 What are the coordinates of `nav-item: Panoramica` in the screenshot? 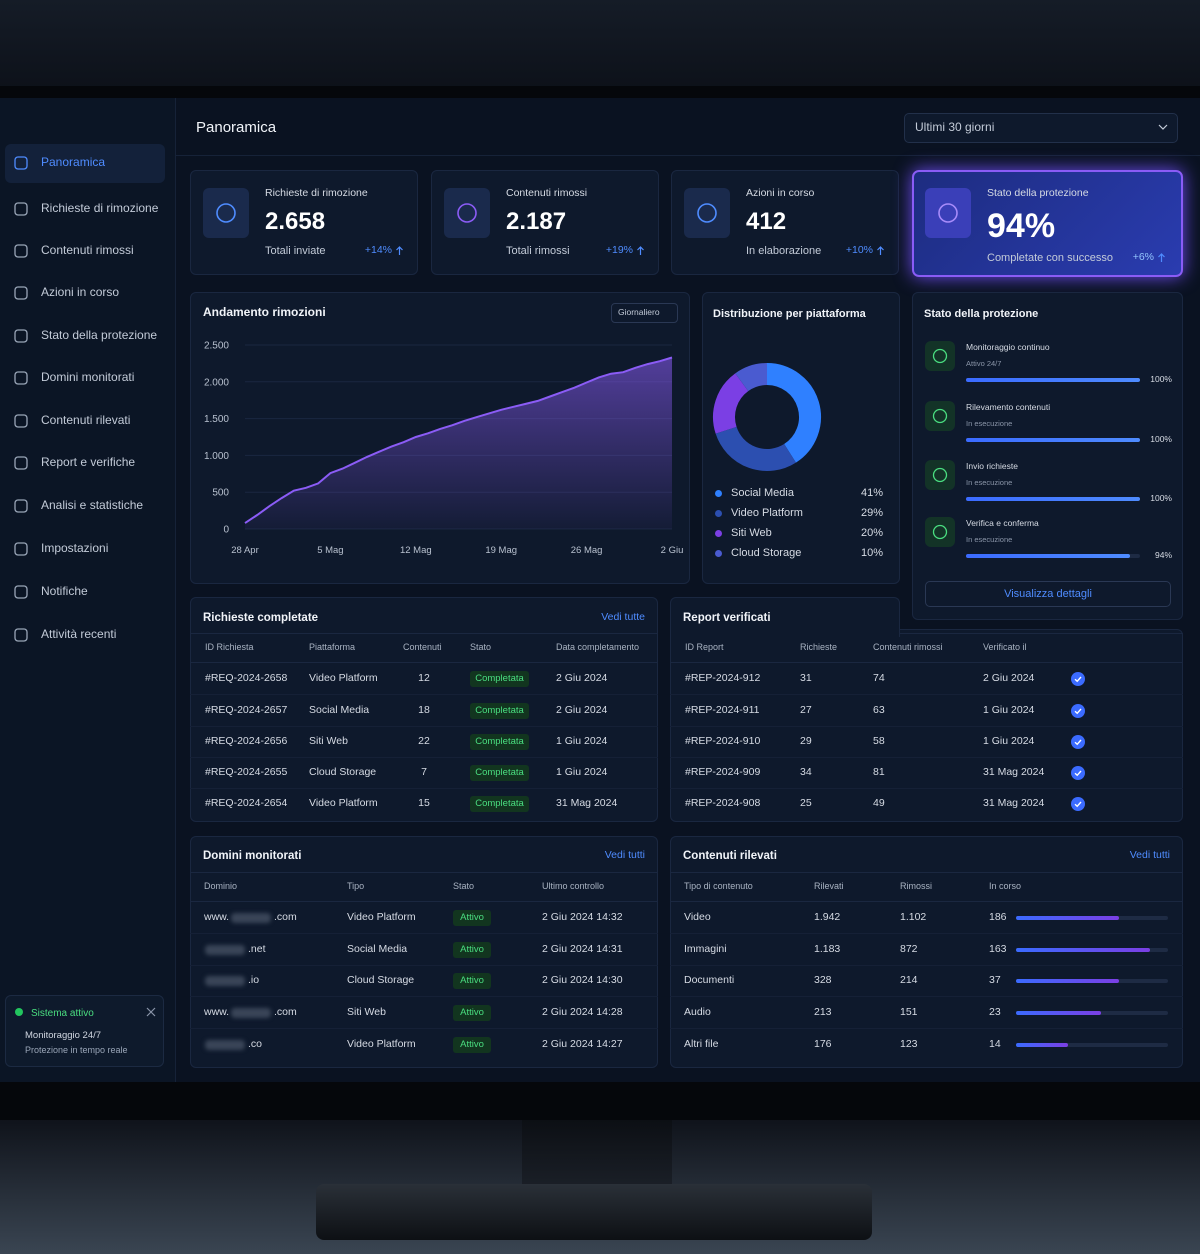 It's located at (73, 162).